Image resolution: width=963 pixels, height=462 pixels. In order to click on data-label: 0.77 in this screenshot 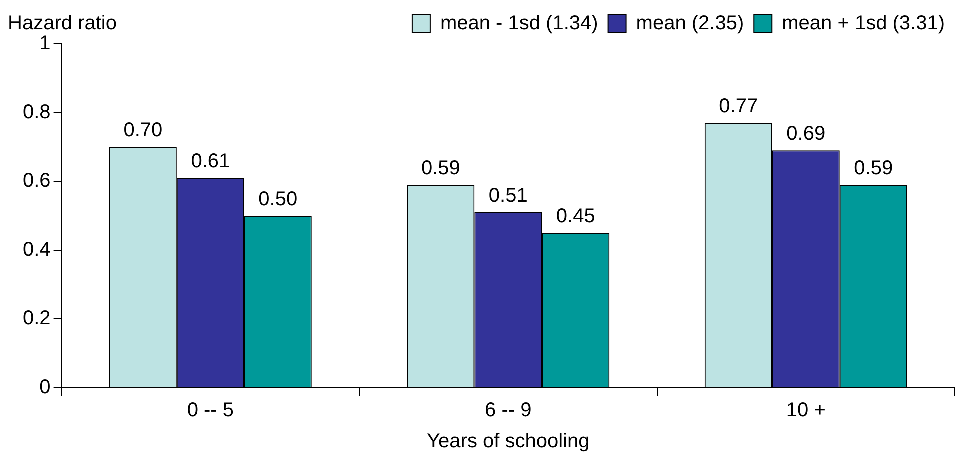, I will do `click(738, 107)`.